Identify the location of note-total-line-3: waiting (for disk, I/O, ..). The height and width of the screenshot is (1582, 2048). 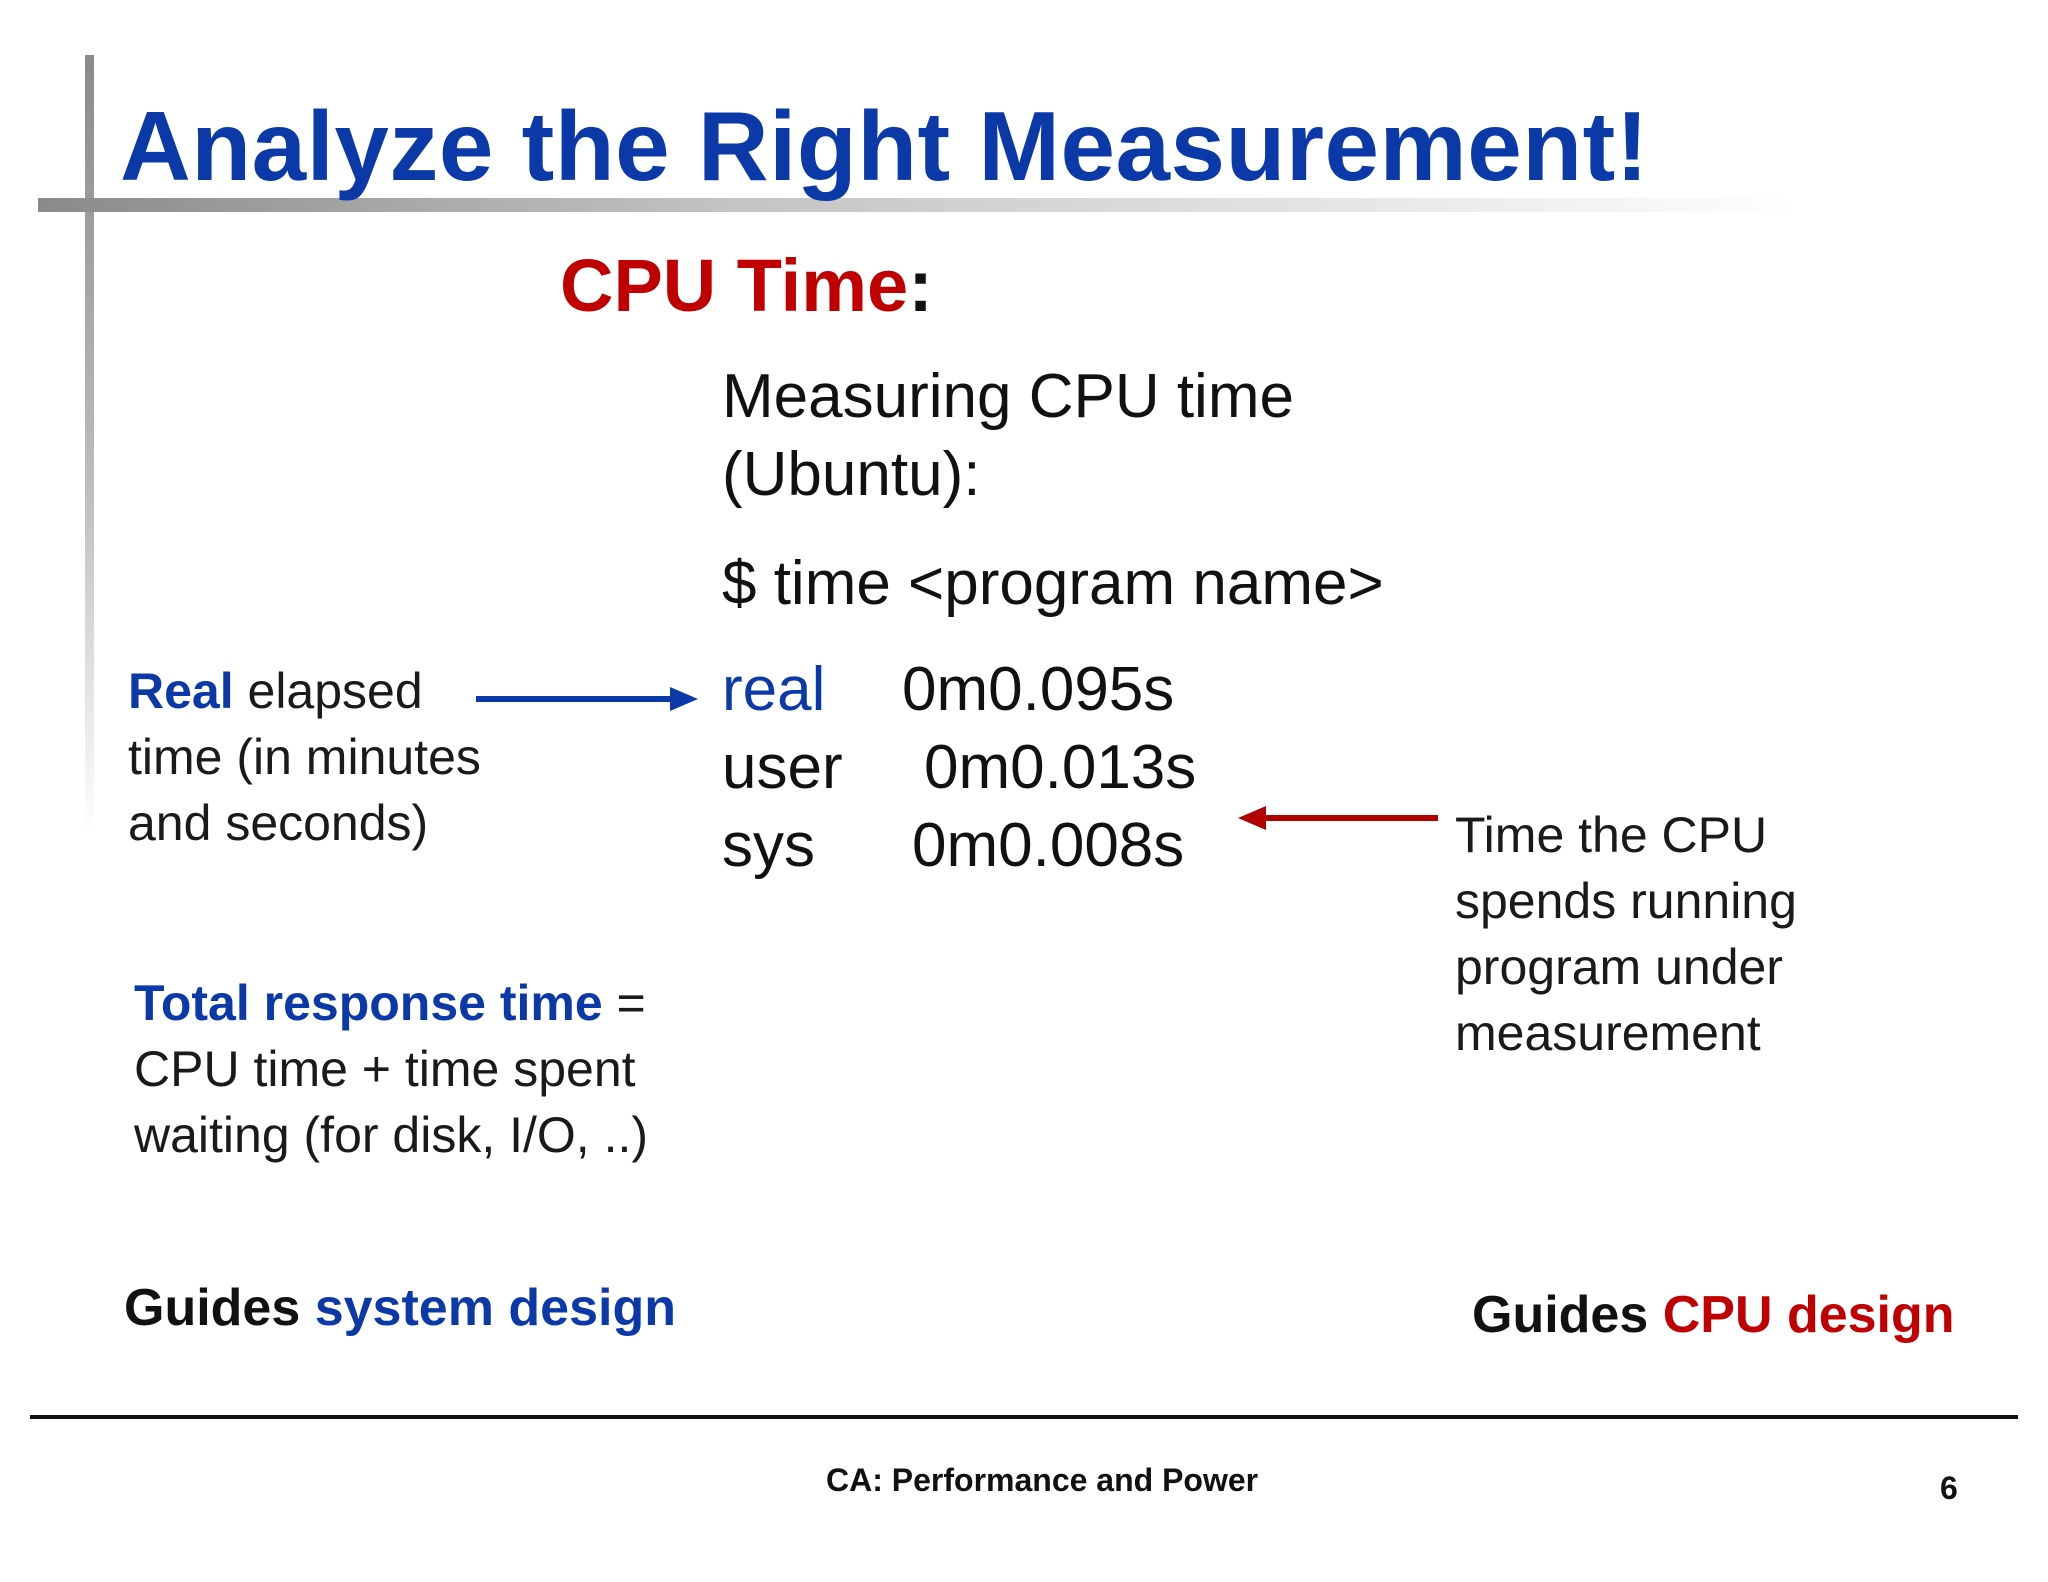
(391, 1135).